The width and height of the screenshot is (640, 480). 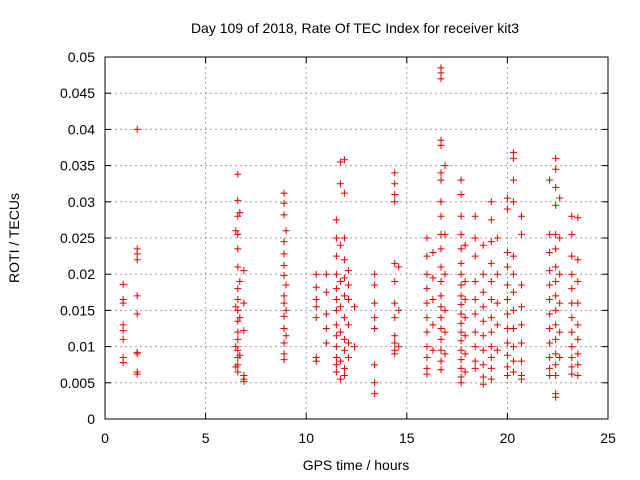 I want to click on y-tick-label: 0.01, so click(x=81, y=347).